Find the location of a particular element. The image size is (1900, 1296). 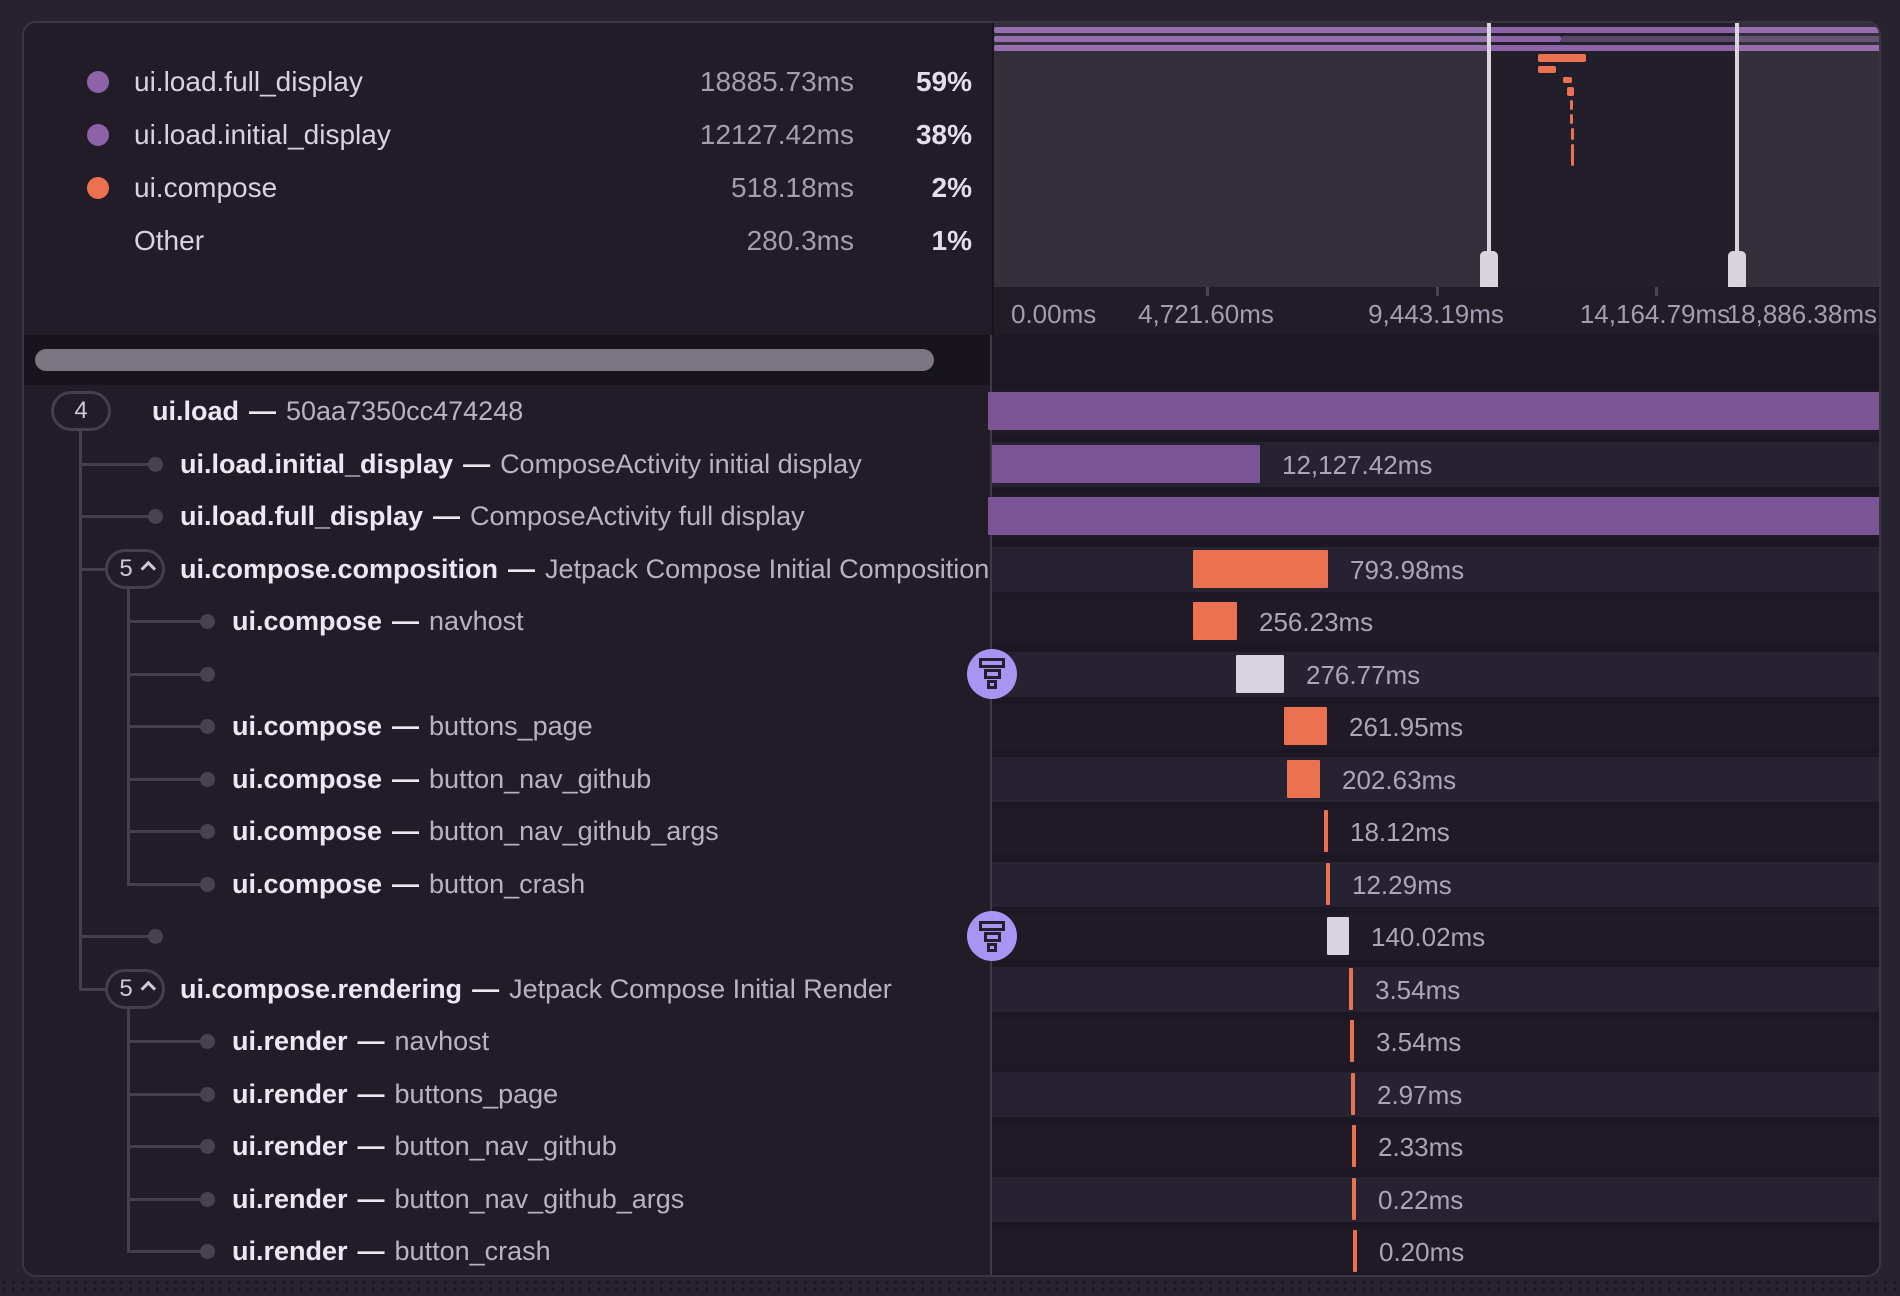

tree-node-dot is located at coordinates (207, 1251).